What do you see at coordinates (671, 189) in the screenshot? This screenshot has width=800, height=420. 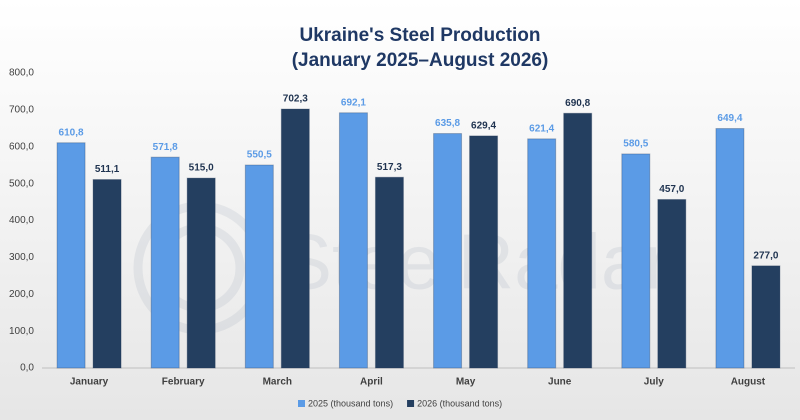 I see `value-label: 457,0` at bounding box center [671, 189].